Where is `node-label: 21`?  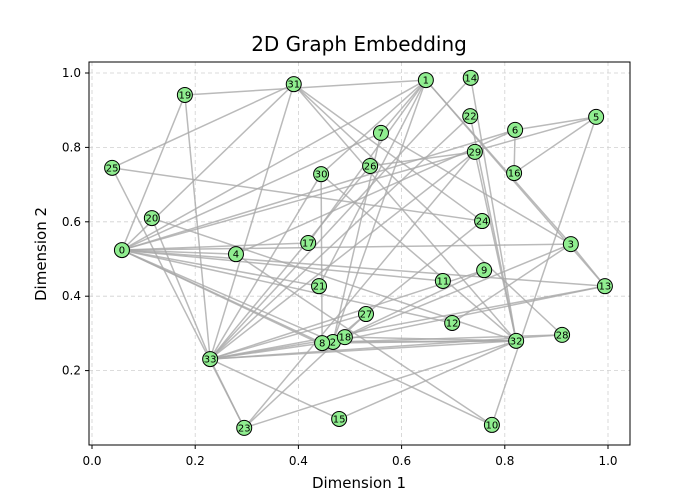
node-label: 21 is located at coordinates (319, 287).